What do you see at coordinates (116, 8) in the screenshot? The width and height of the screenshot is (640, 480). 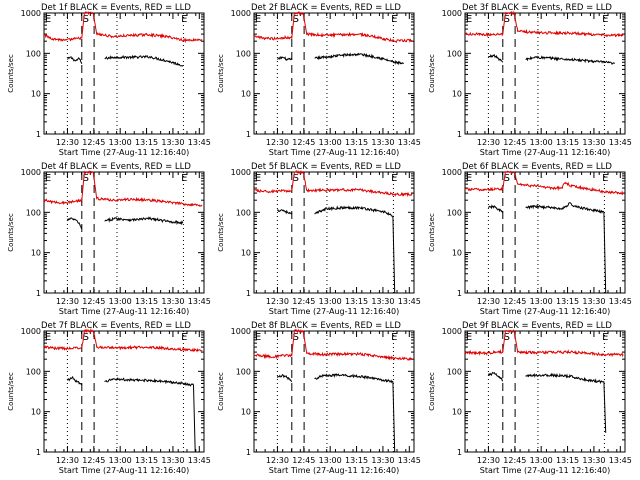 I see `panel-title: Det 1f BLACK = Events, RED = LLD` at bounding box center [116, 8].